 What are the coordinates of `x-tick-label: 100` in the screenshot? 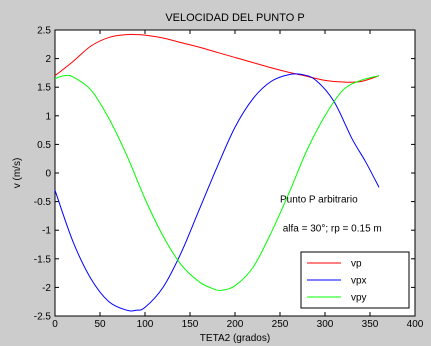 It's located at (145, 324).